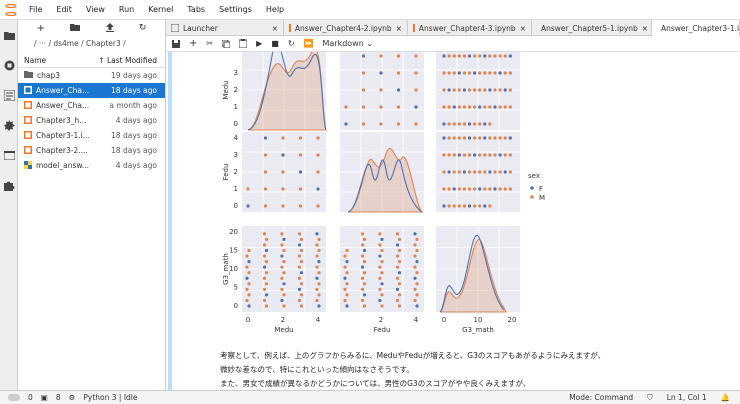 The image size is (740, 404). Describe the element at coordinates (64, 9) in the screenshot. I see `menu-edit: Edit` at that location.